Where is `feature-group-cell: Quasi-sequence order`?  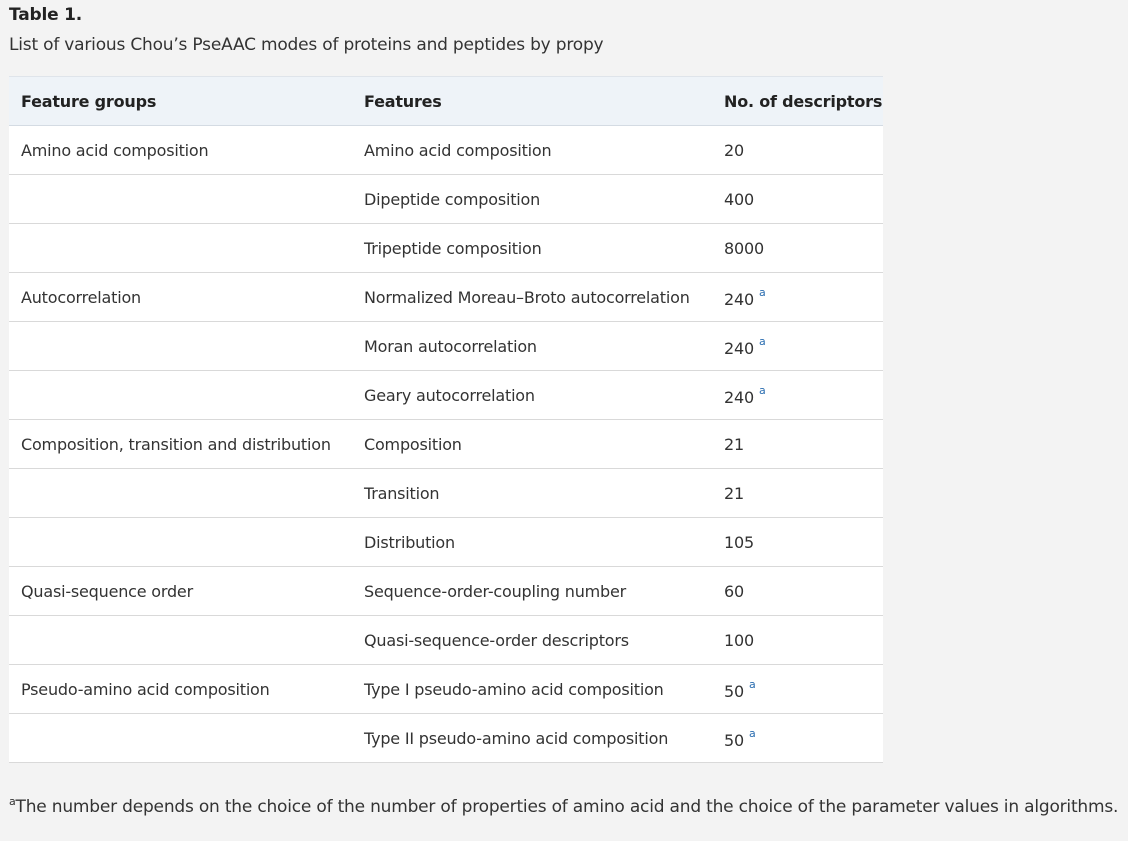
feature-group-cell: Quasi-sequence order is located at coordinates (180, 591).